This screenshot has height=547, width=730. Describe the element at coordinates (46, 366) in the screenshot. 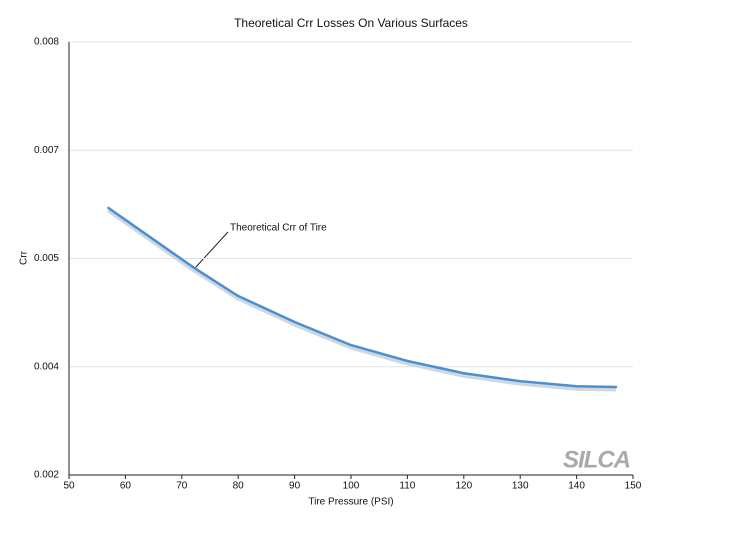

I see `y-tick-label: 0.004` at that location.